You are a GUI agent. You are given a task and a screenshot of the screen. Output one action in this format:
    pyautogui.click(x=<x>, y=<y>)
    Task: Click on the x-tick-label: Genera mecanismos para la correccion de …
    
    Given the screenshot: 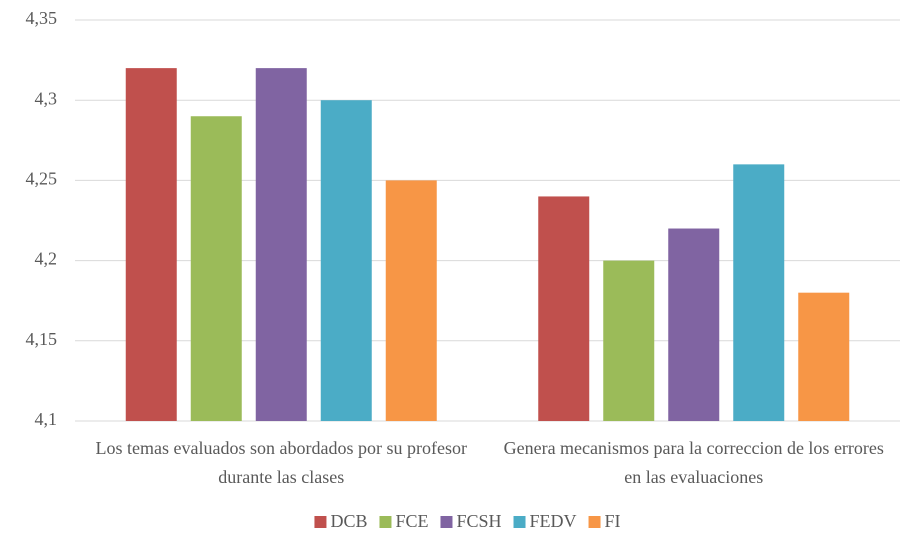 What is the action you would take?
    pyautogui.click(x=693, y=462)
    